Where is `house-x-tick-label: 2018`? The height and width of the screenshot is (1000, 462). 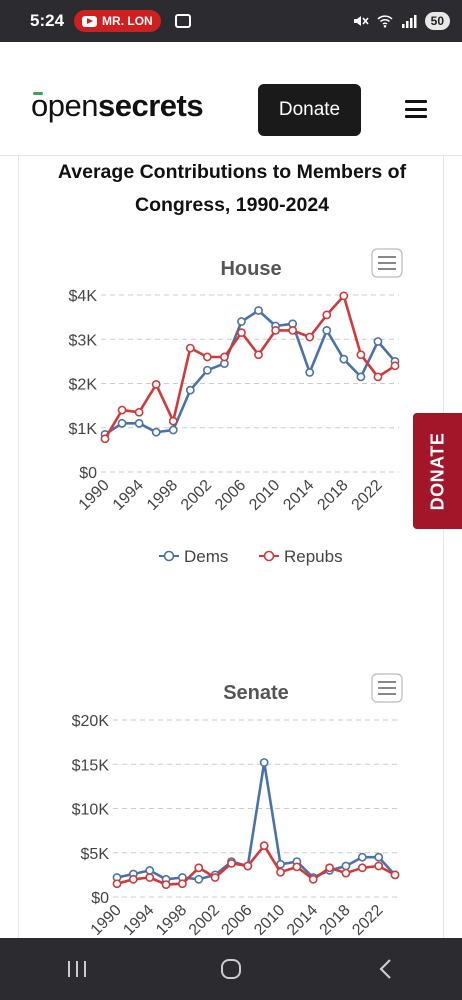
house-x-tick-label: 2018 is located at coordinates (332, 495).